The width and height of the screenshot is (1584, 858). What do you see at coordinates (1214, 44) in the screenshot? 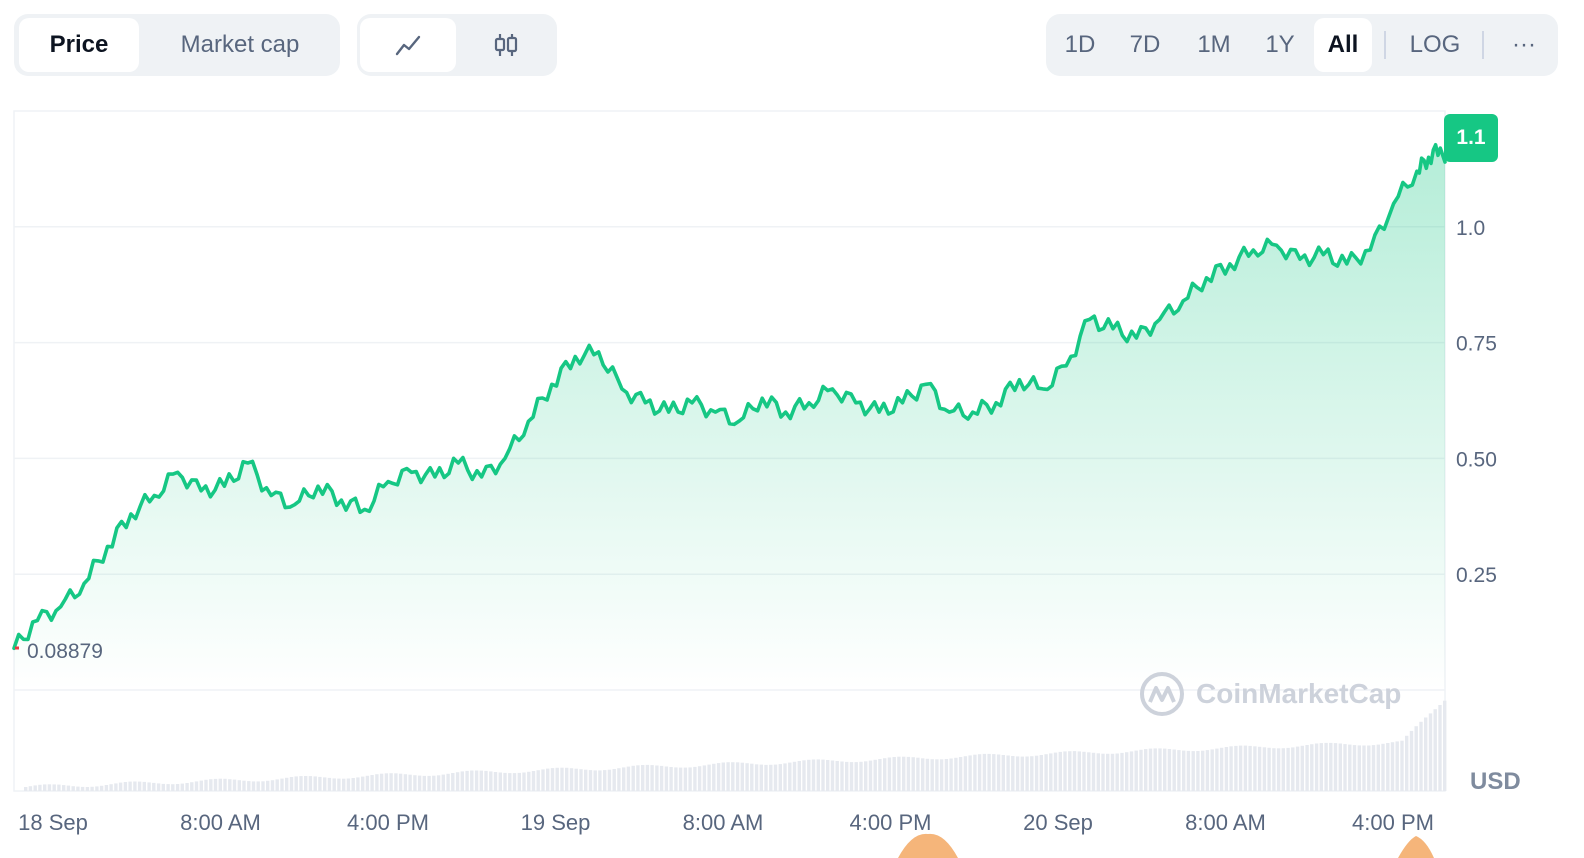
I see `range-1m: 1M` at bounding box center [1214, 44].